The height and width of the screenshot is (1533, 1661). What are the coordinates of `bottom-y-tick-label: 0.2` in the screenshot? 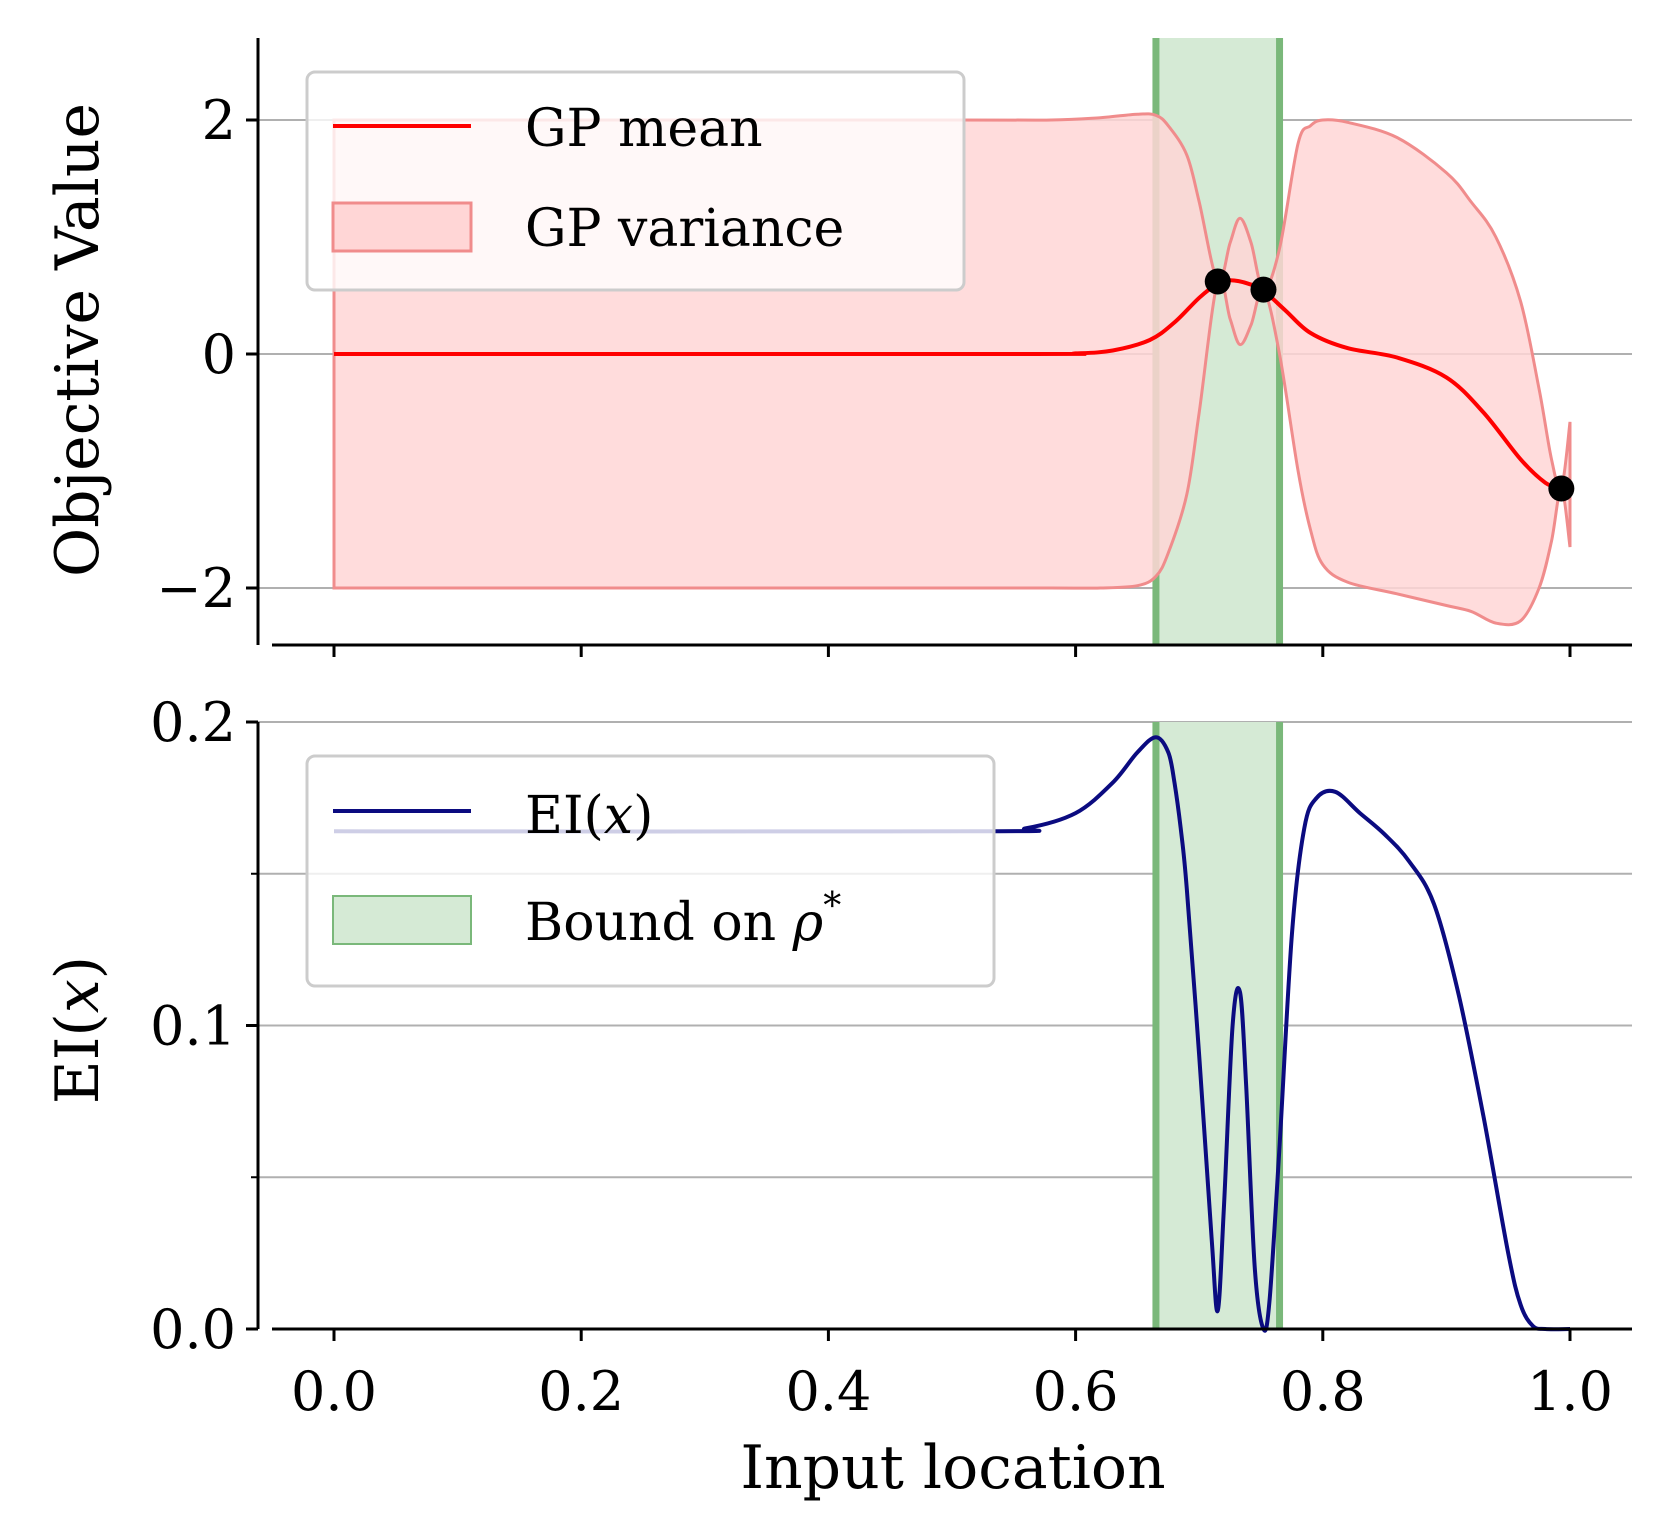 It's located at (193, 722).